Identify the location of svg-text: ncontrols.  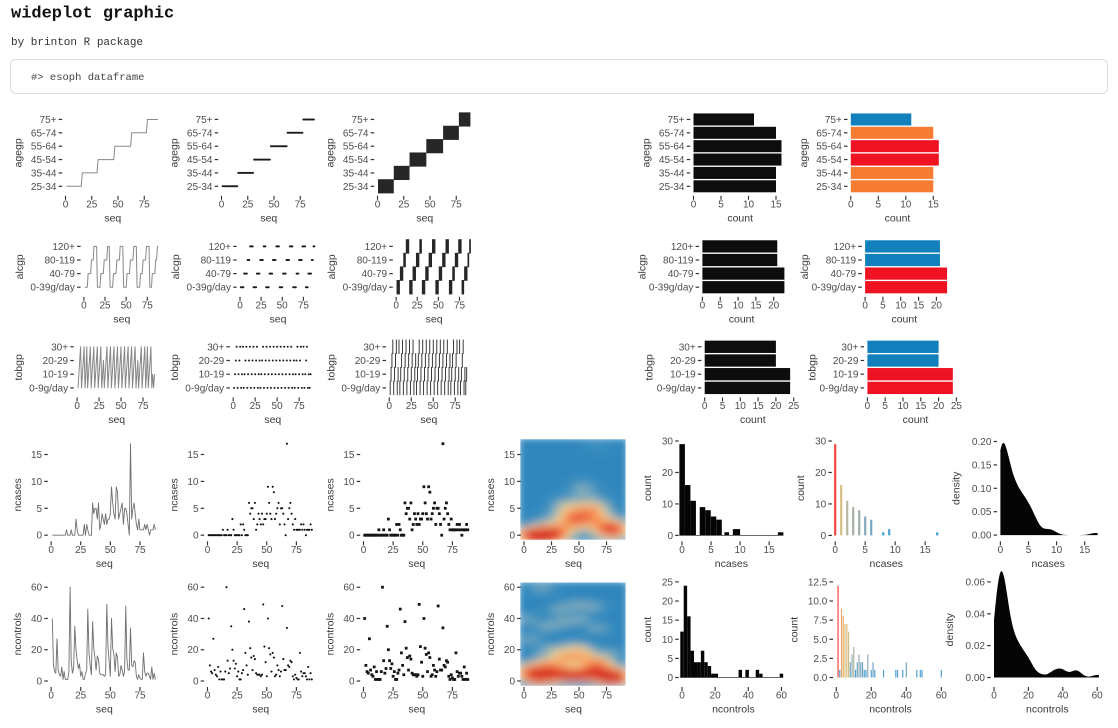
(18, 634).